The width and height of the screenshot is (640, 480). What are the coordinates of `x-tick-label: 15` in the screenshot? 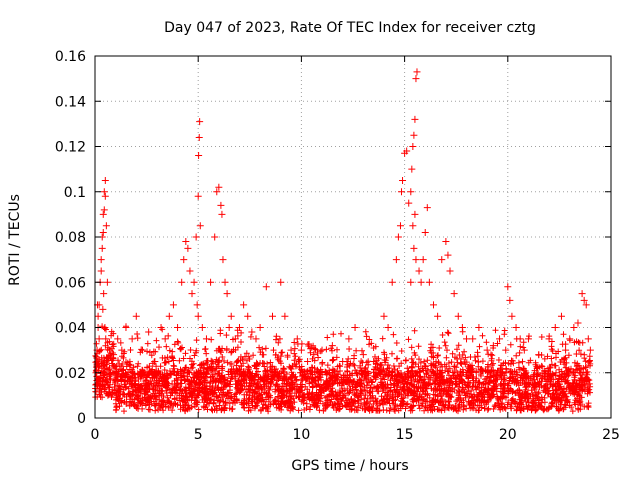 It's located at (405, 435).